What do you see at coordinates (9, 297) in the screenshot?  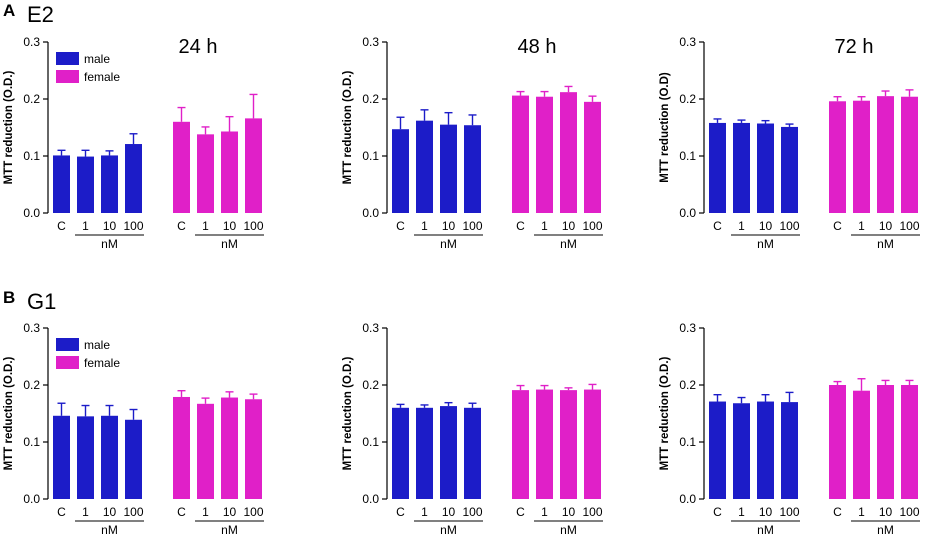 I see `panel-letter-b: B` at bounding box center [9, 297].